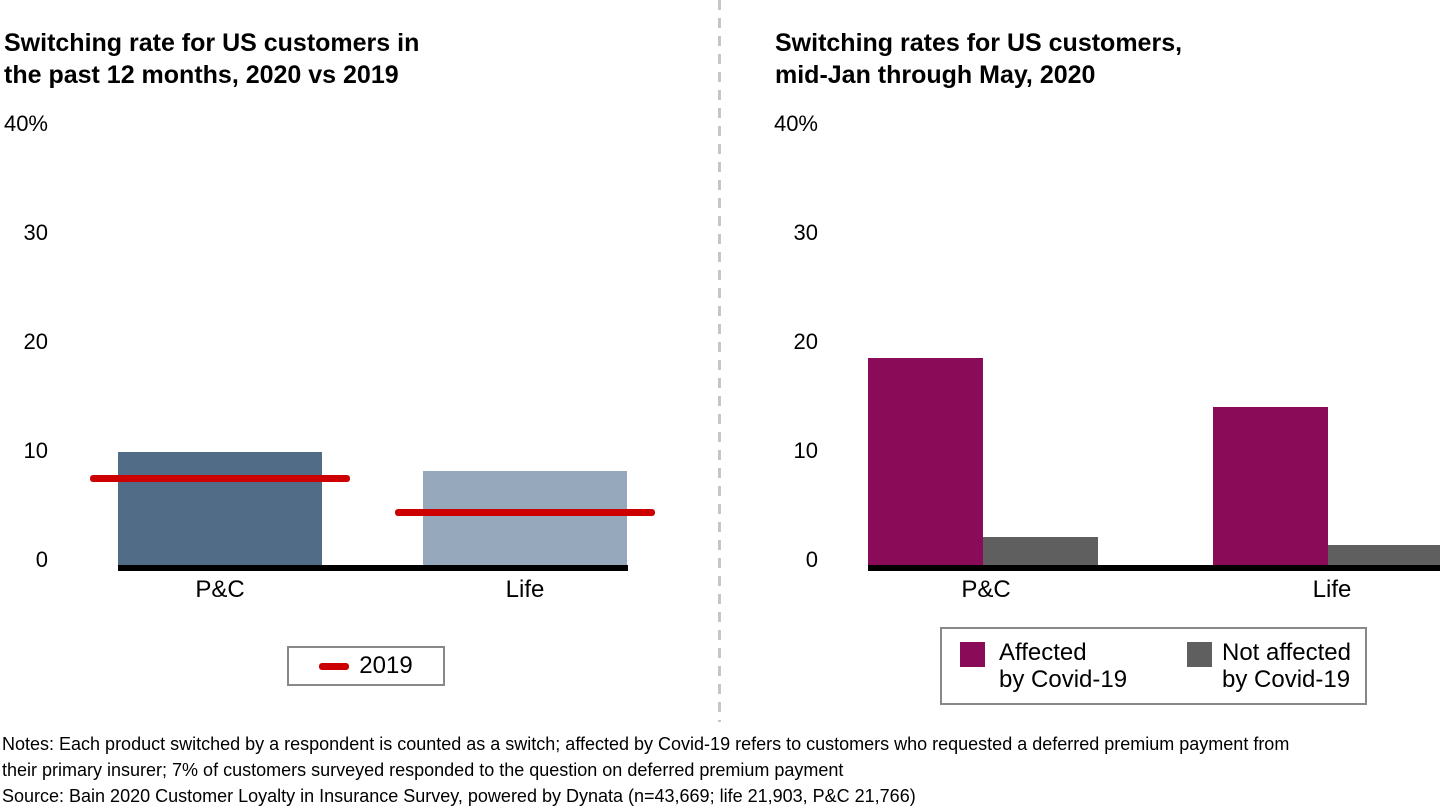 The width and height of the screenshot is (1440, 810). What do you see at coordinates (386, 665) in the screenshot?
I see `legend-2019-label: 2019` at bounding box center [386, 665].